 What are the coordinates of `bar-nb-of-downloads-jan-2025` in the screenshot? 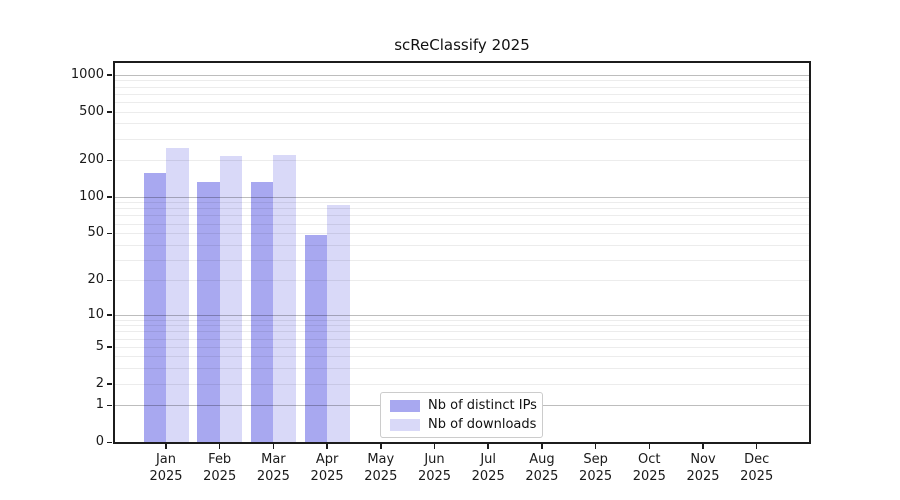 It's located at (177, 295).